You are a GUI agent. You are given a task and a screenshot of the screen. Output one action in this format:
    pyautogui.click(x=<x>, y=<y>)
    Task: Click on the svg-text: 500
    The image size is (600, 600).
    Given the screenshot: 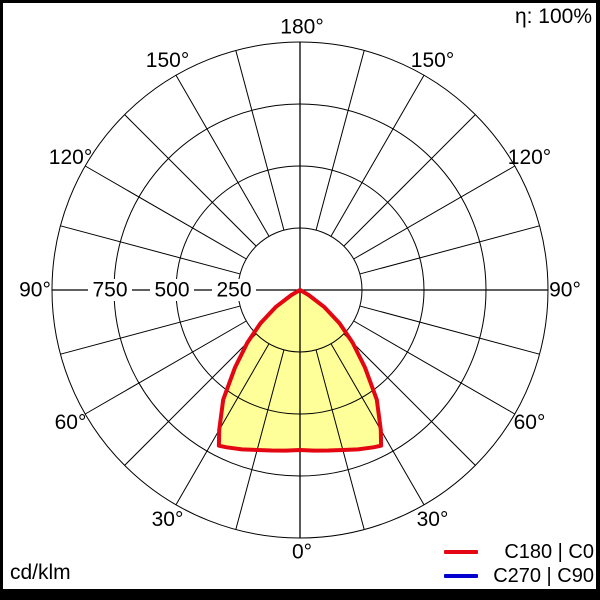 What is the action you would take?
    pyautogui.click(x=171, y=290)
    